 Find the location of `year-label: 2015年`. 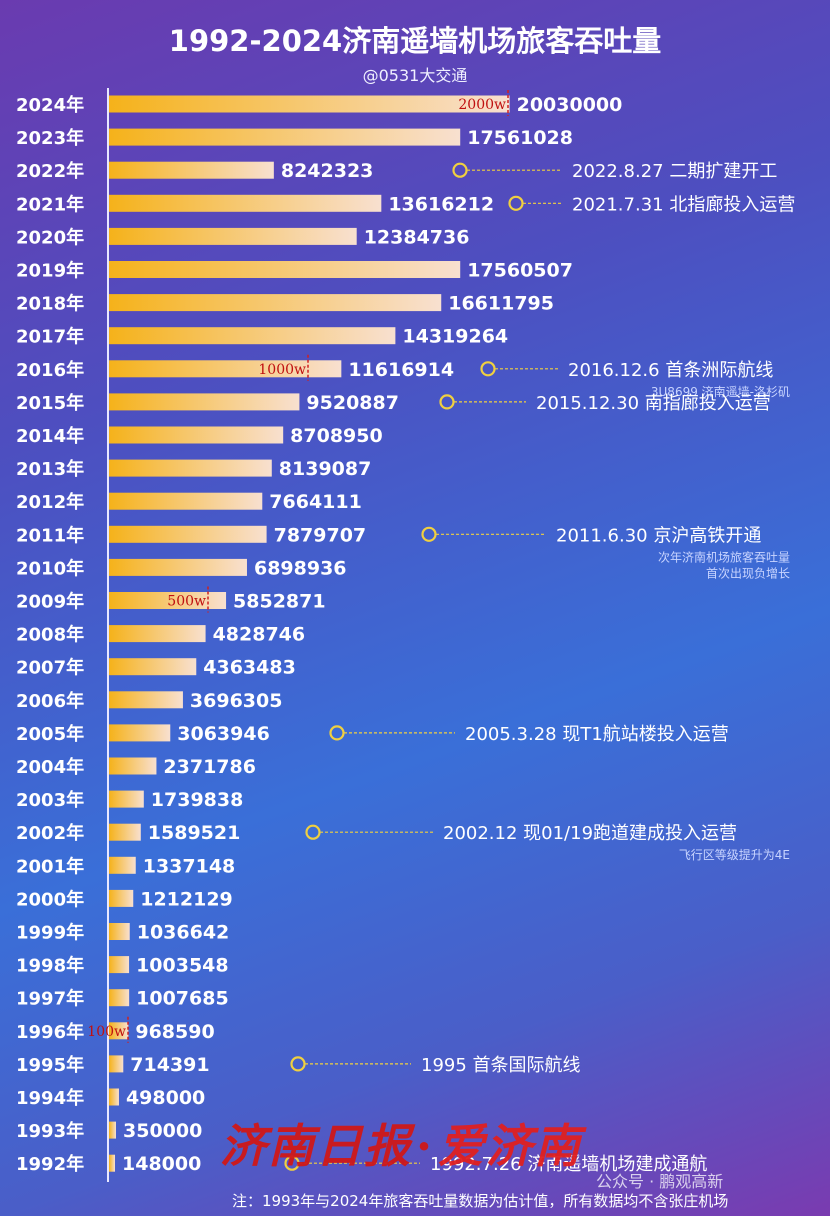

year-label: 2015年 is located at coordinates (50, 403).